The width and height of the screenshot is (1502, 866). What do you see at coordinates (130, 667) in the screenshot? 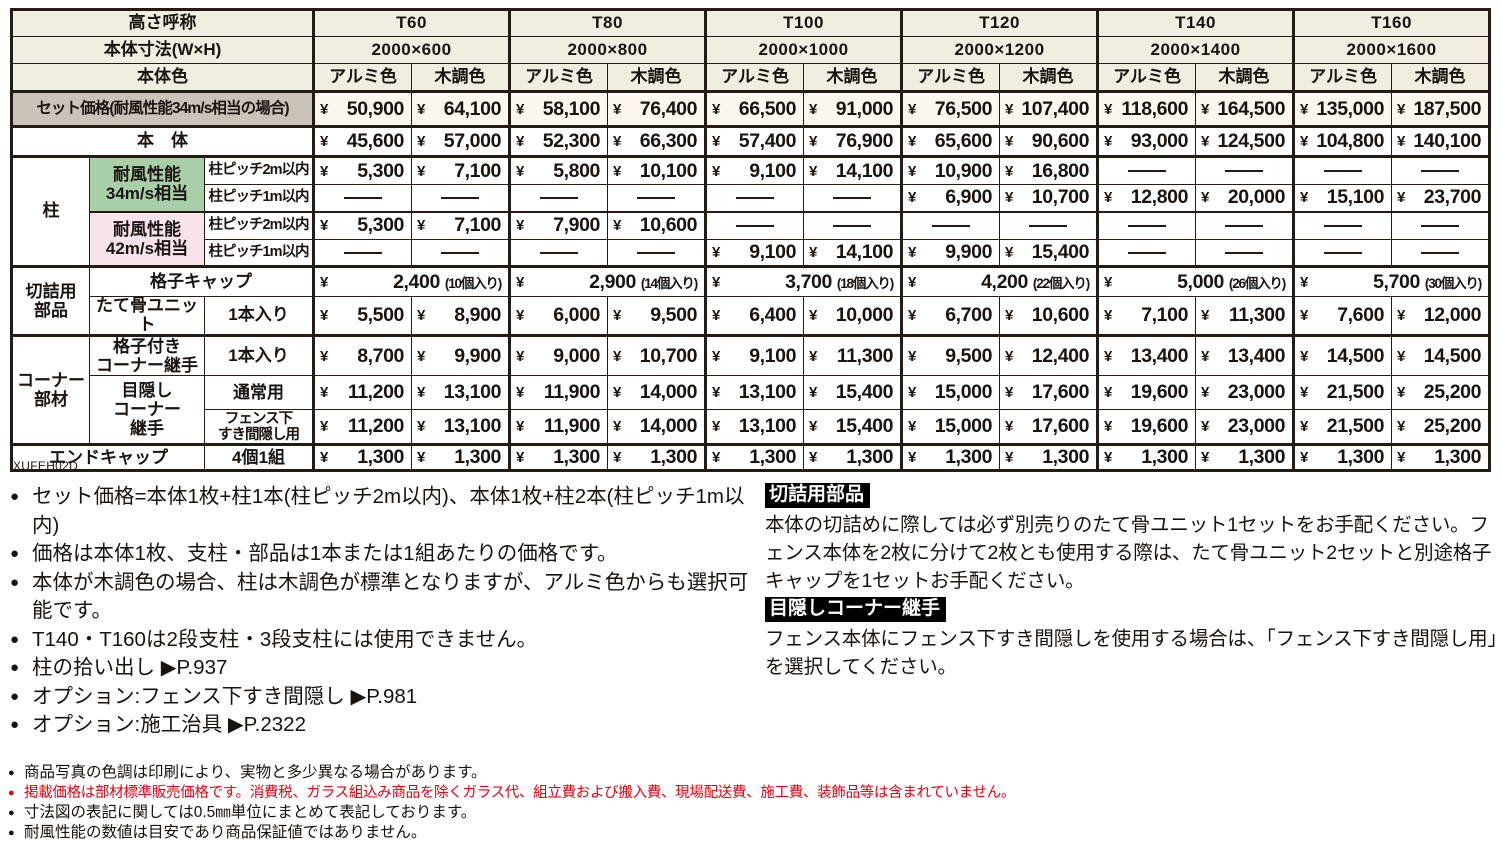
I see `note-text: 柱の拾い出し ▶P.937` at bounding box center [130, 667].